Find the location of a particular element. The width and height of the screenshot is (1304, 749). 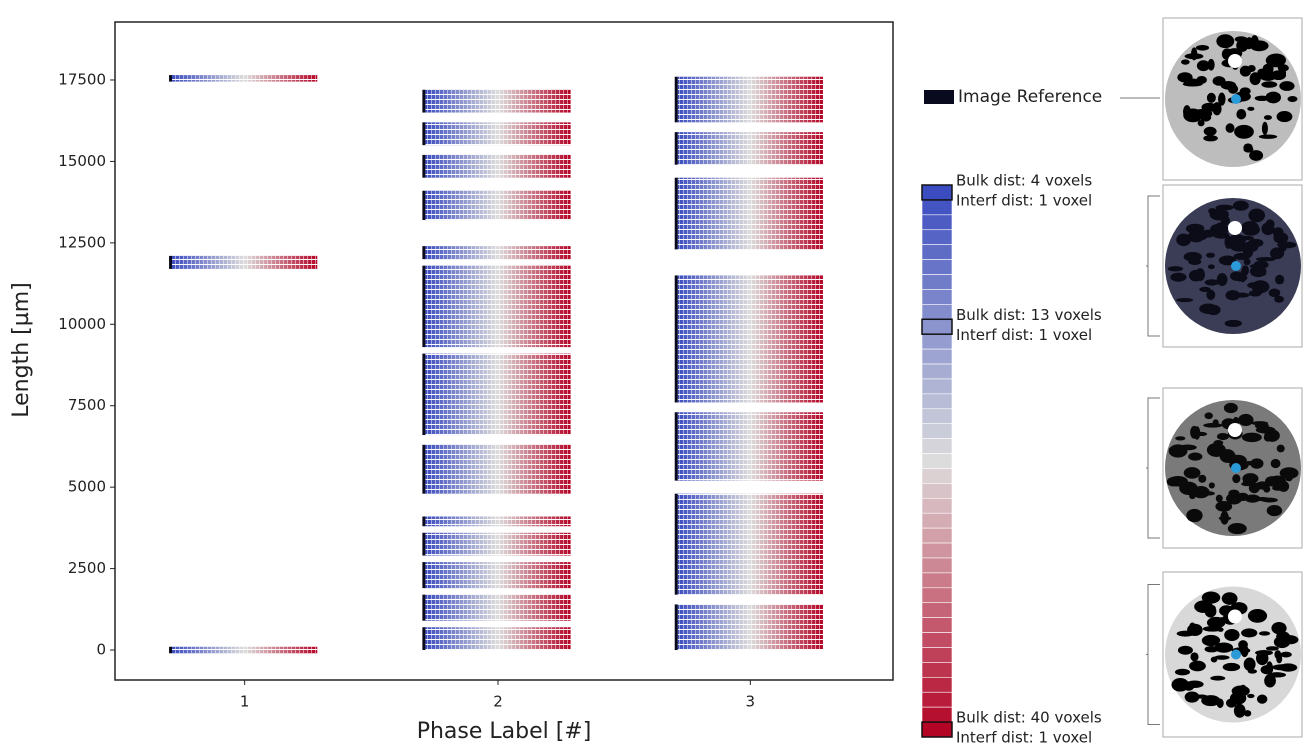

interf-label: Interf dist: 1 voxel is located at coordinates (1024, 738).